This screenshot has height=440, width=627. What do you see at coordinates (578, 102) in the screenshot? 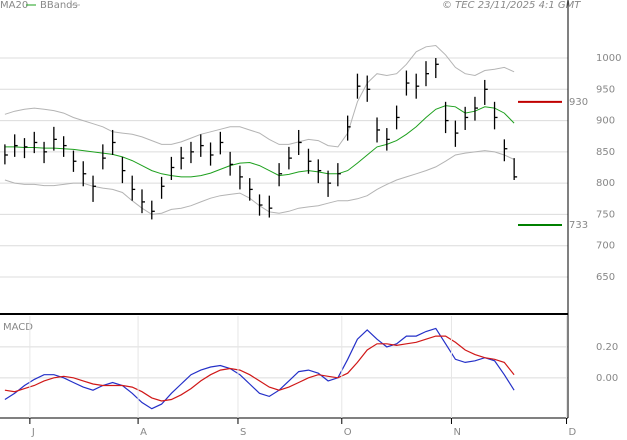
I see `level-label: 930` at bounding box center [578, 102].